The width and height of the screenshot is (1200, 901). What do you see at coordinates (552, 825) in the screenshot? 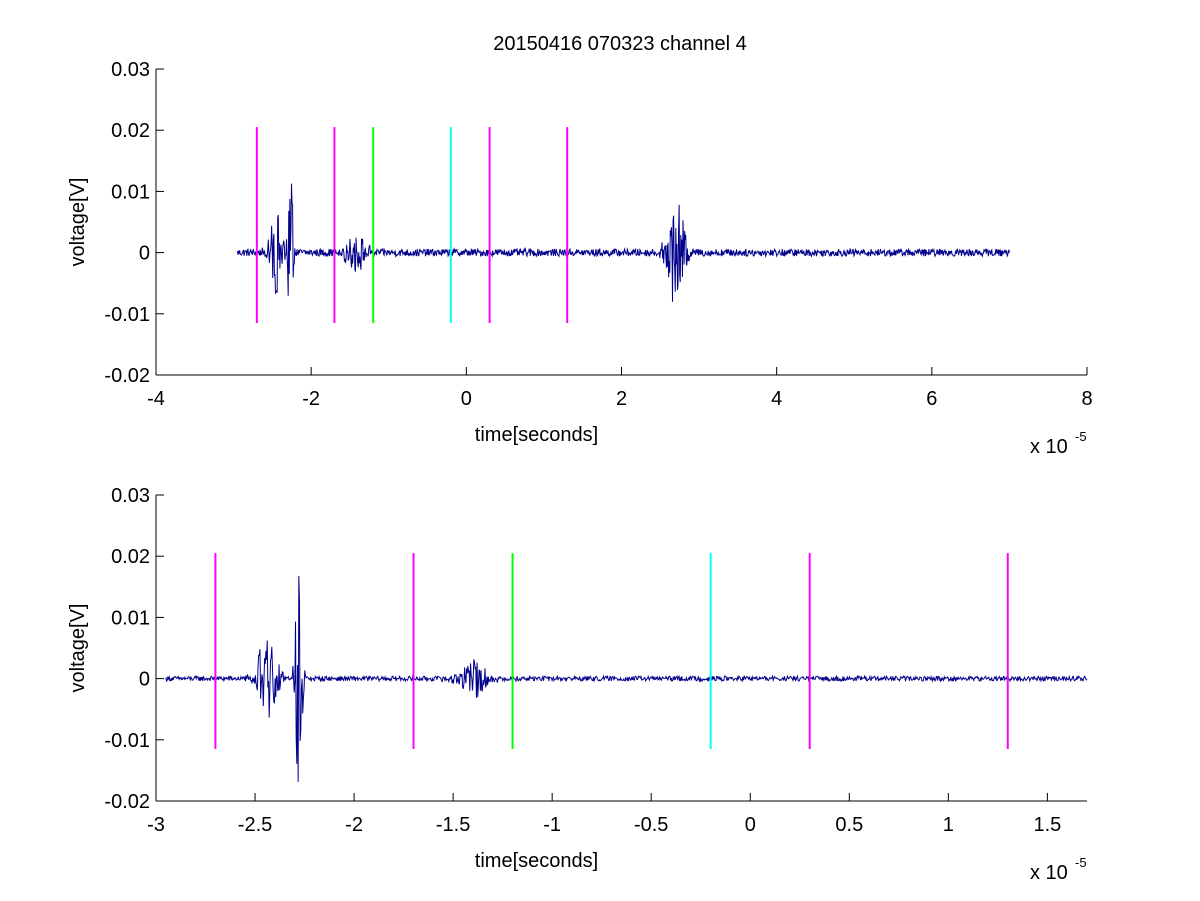
I see `x-tick-label: -1` at bounding box center [552, 825].